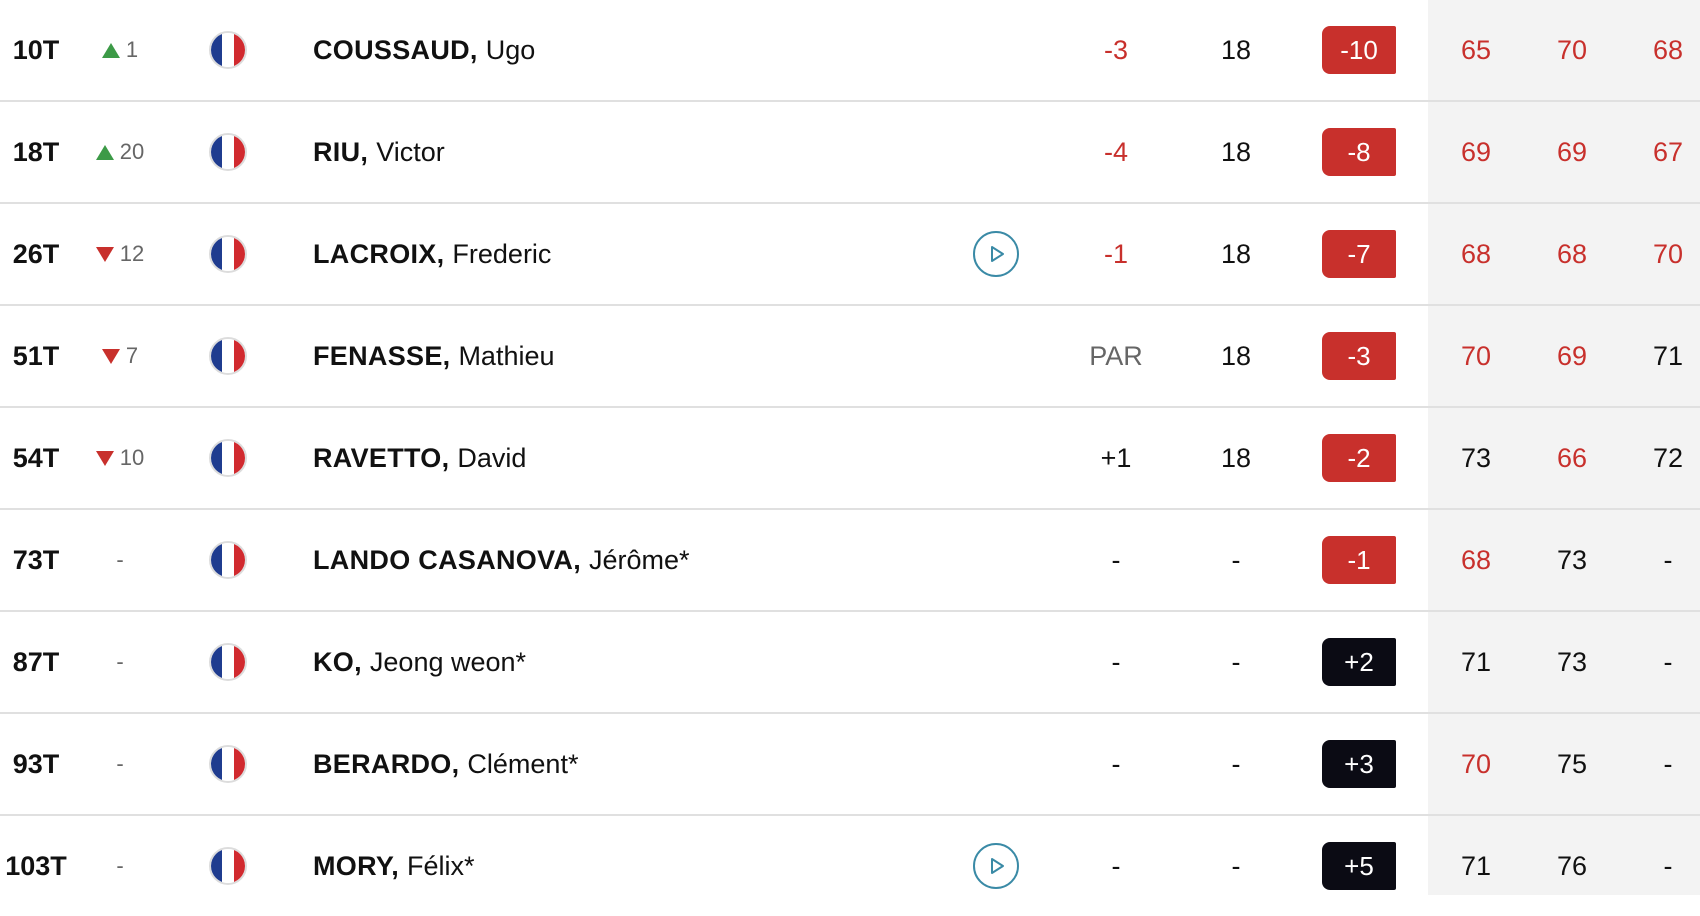  I want to click on total-score: +5, so click(1359, 866).